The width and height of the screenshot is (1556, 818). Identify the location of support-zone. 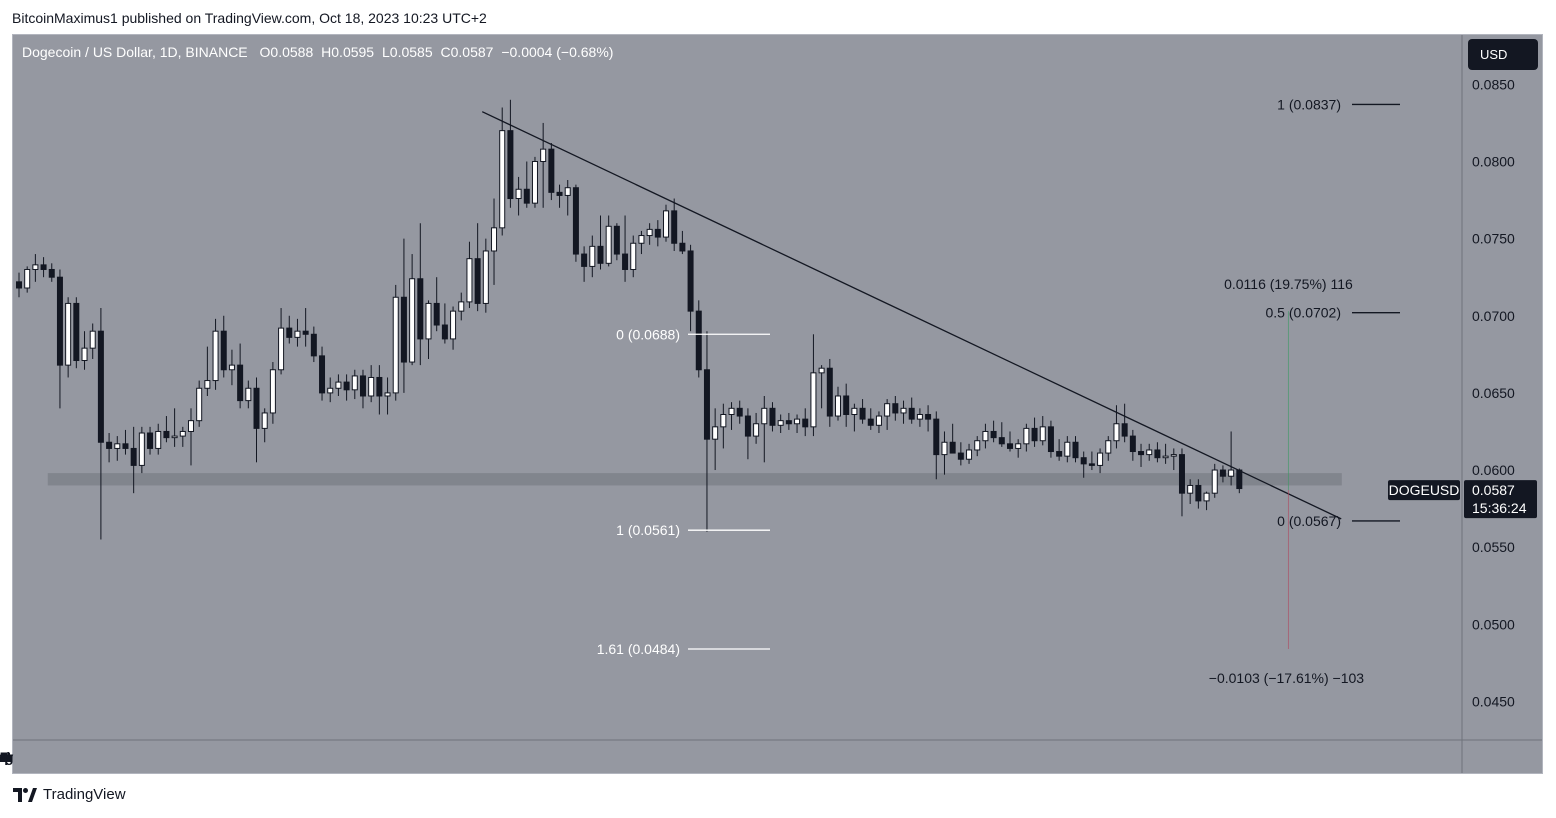
(694, 479).